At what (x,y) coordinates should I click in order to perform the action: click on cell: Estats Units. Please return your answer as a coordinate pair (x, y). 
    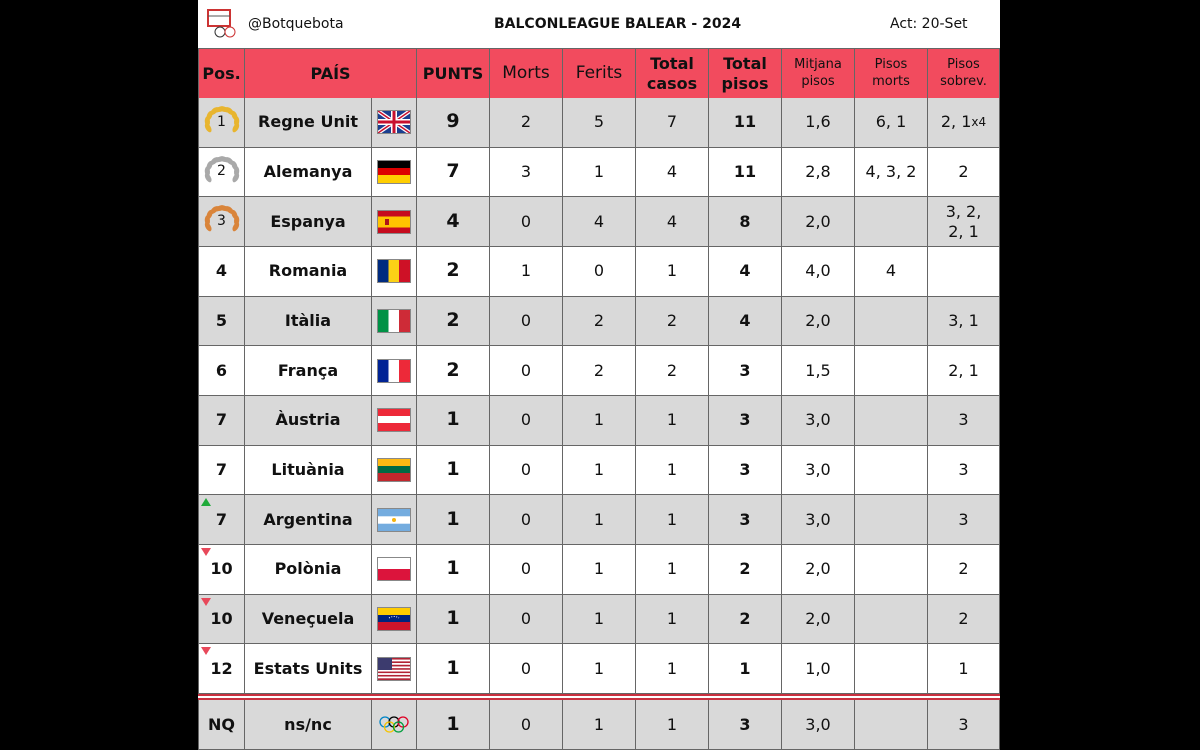
    Looking at the image, I should click on (308, 669).